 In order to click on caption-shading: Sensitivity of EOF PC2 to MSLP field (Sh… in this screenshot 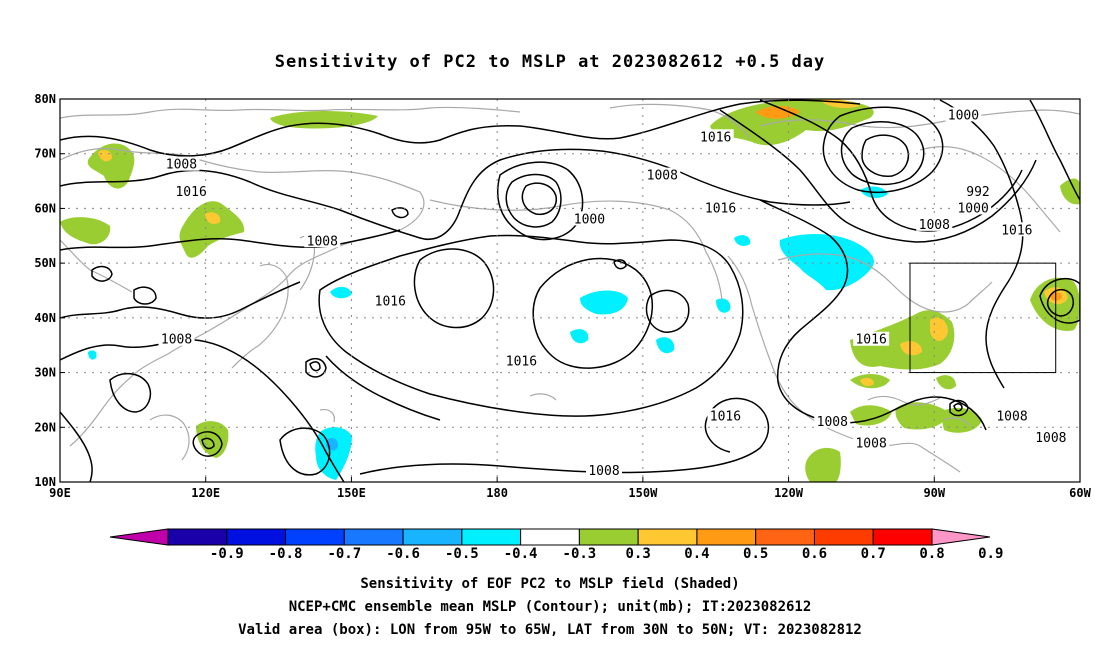, I will do `click(549, 584)`.